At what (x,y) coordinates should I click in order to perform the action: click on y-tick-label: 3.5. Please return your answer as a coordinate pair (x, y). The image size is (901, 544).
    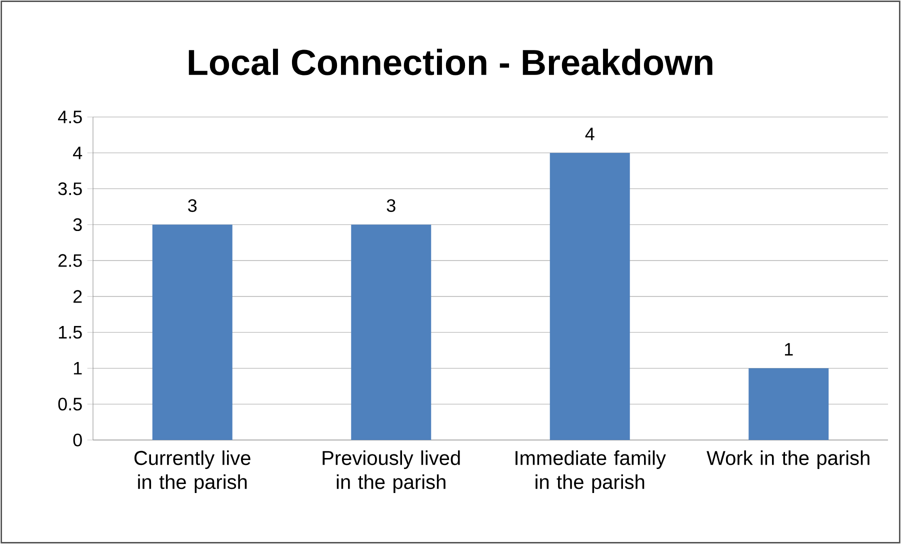
    Looking at the image, I should click on (70, 189).